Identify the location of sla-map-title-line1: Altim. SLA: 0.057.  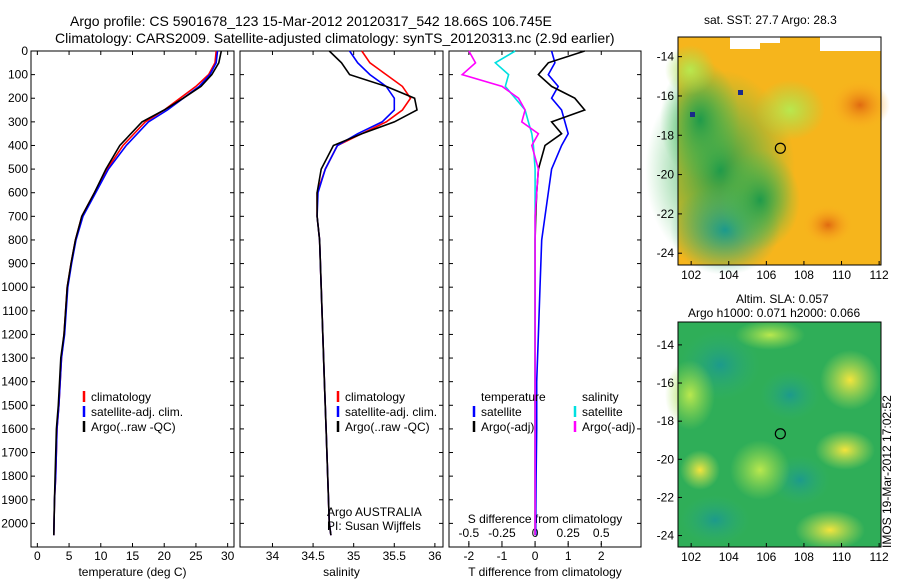
(782, 299).